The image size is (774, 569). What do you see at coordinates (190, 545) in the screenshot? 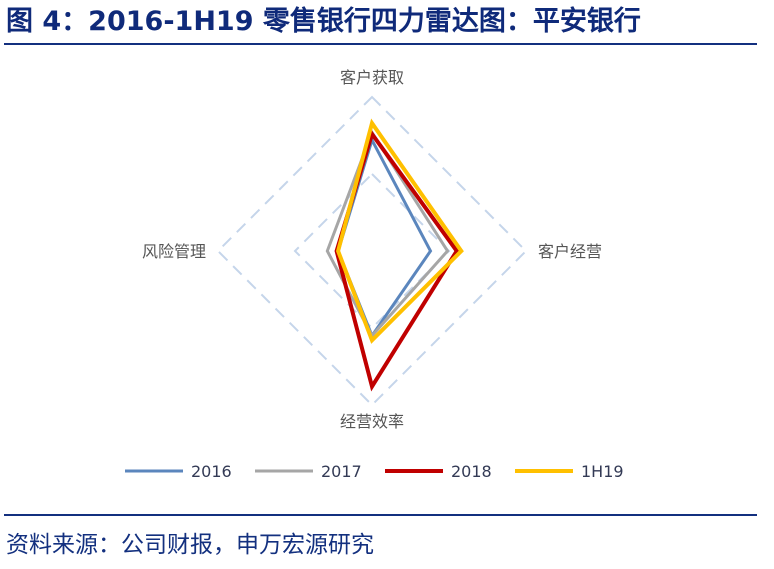
I see `source-note: 资料来源：公司财报，申万宏源研究` at bounding box center [190, 545].